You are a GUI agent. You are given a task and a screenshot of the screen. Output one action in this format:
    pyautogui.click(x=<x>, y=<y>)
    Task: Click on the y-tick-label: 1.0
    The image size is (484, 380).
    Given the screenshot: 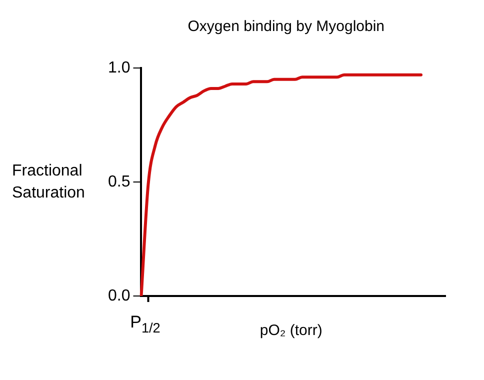 What is the action you would take?
    pyautogui.click(x=119, y=67)
    